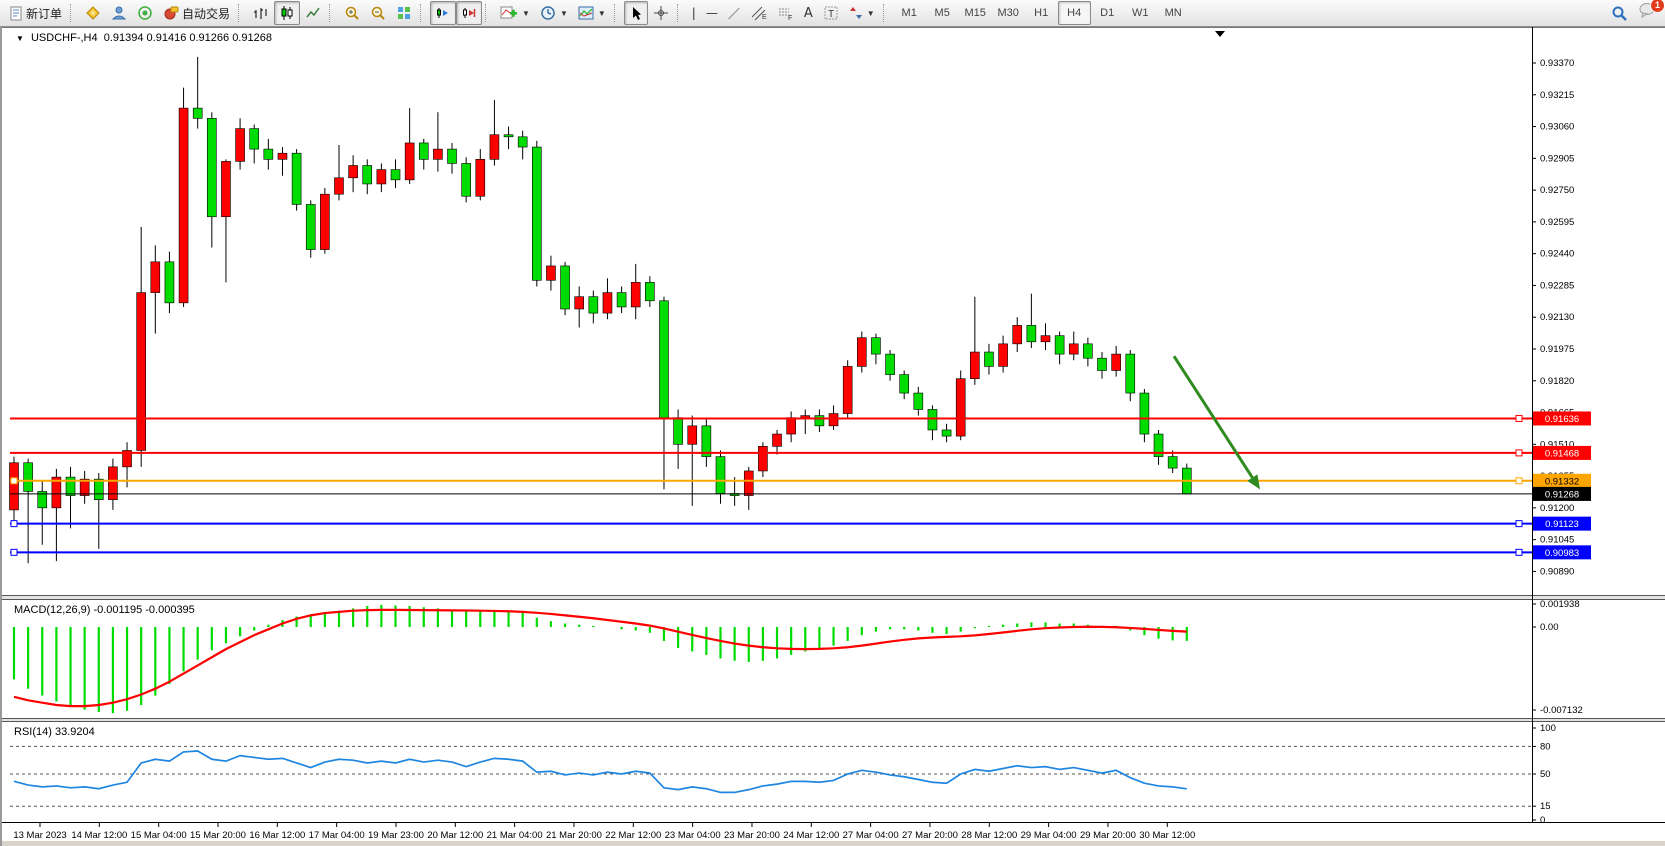 This screenshot has width=1665, height=846. What do you see at coordinates (808, 13) in the screenshot?
I see `text-button: A` at bounding box center [808, 13].